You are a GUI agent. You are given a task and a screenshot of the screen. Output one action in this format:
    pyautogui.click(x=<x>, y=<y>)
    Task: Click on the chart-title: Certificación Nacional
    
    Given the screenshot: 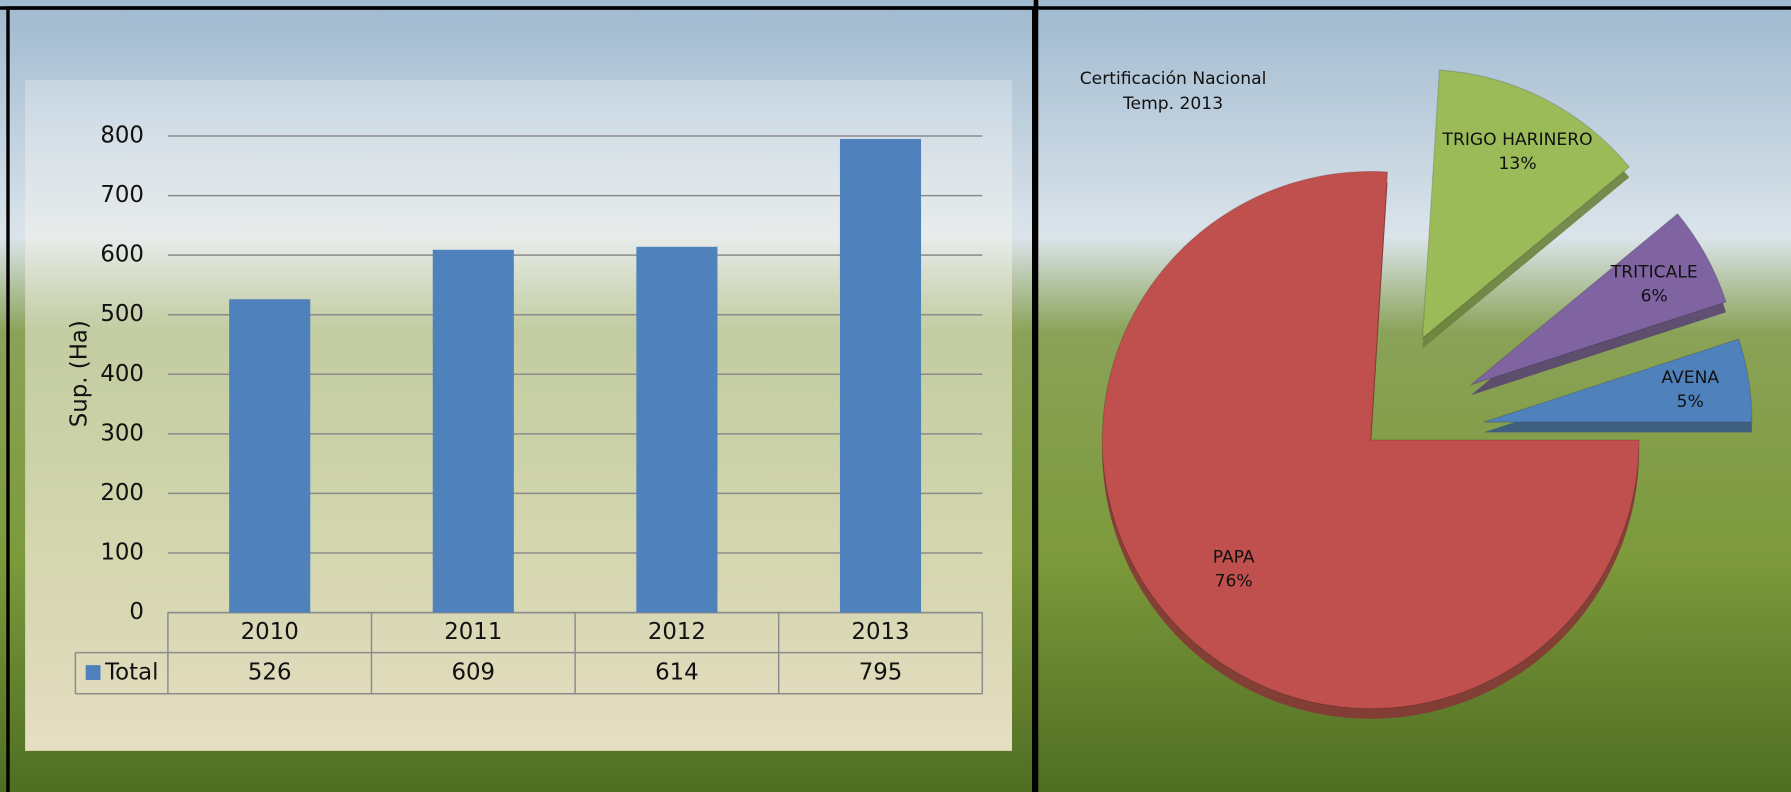 What is the action you would take?
    pyautogui.click(x=1173, y=79)
    